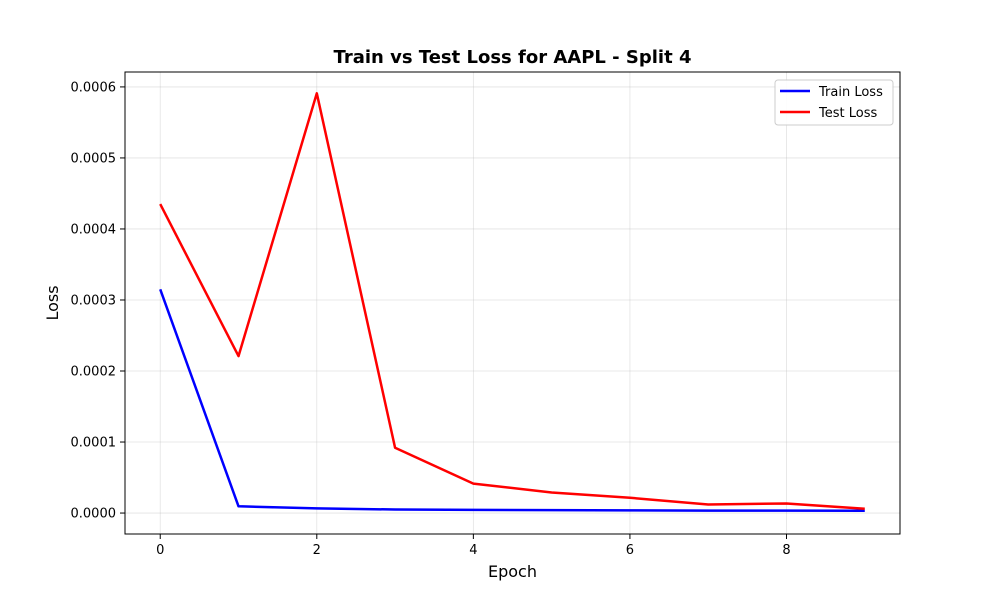 Image resolution: width=1000 pixels, height=600 pixels. Describe the element at coordinates (834, 102) in the screenshot. I see `legend: Train Loss Test Loss` at that location.